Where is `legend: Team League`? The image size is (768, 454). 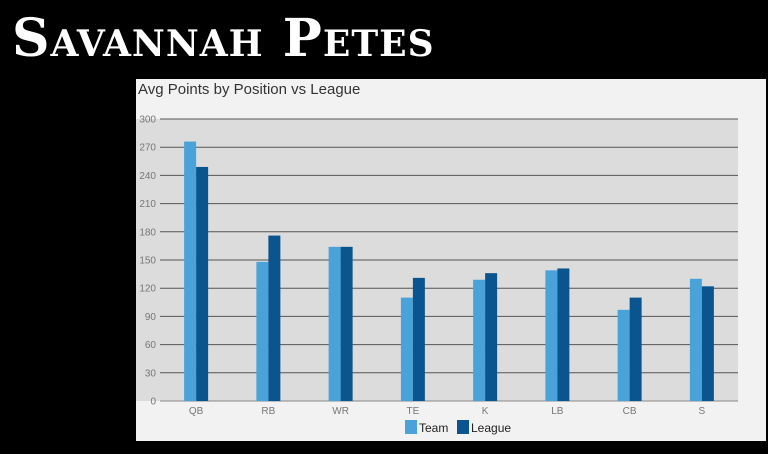
legend: Team League is located at coordinates (458, 427).